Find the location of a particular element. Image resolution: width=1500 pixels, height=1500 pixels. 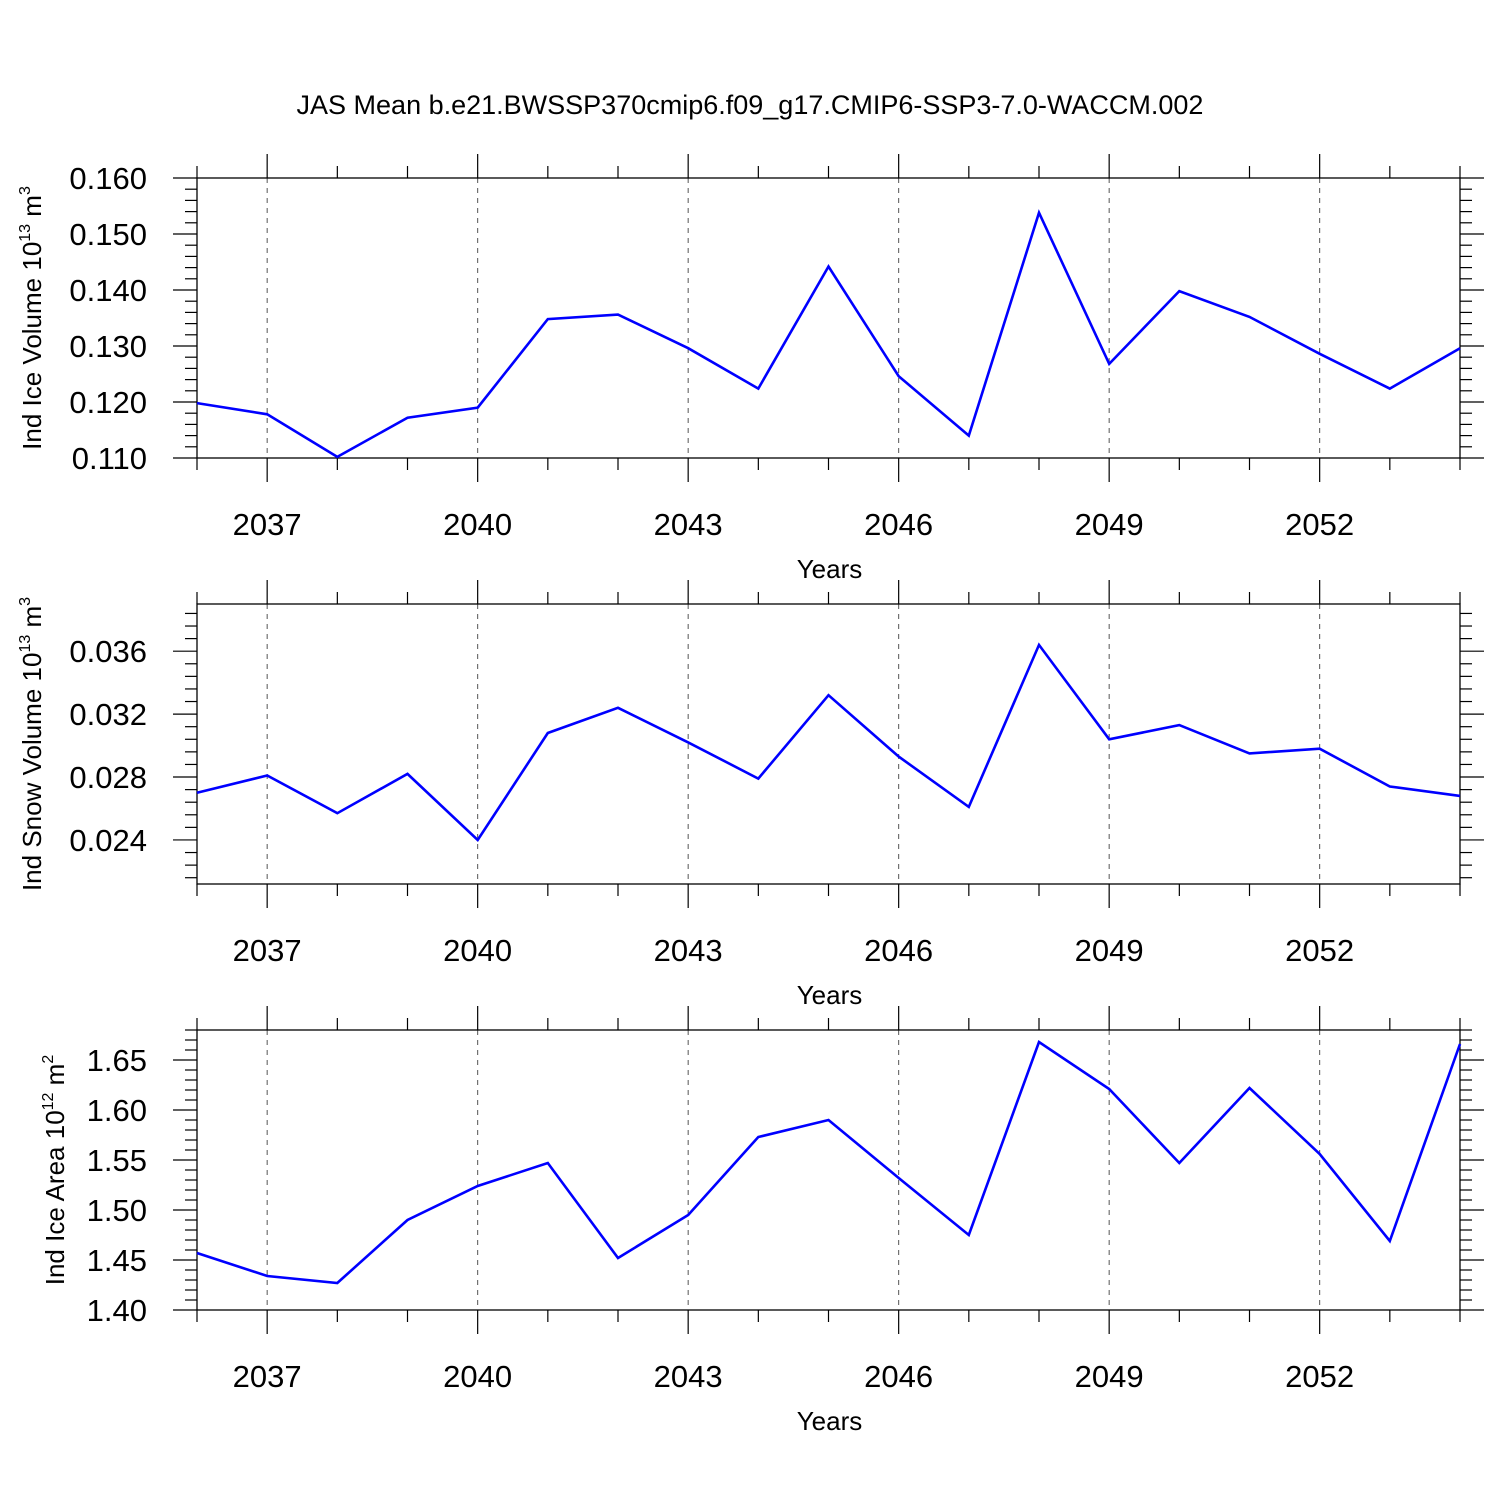

y-tick-label: 1.65 is located at coordinates (117, 1060).